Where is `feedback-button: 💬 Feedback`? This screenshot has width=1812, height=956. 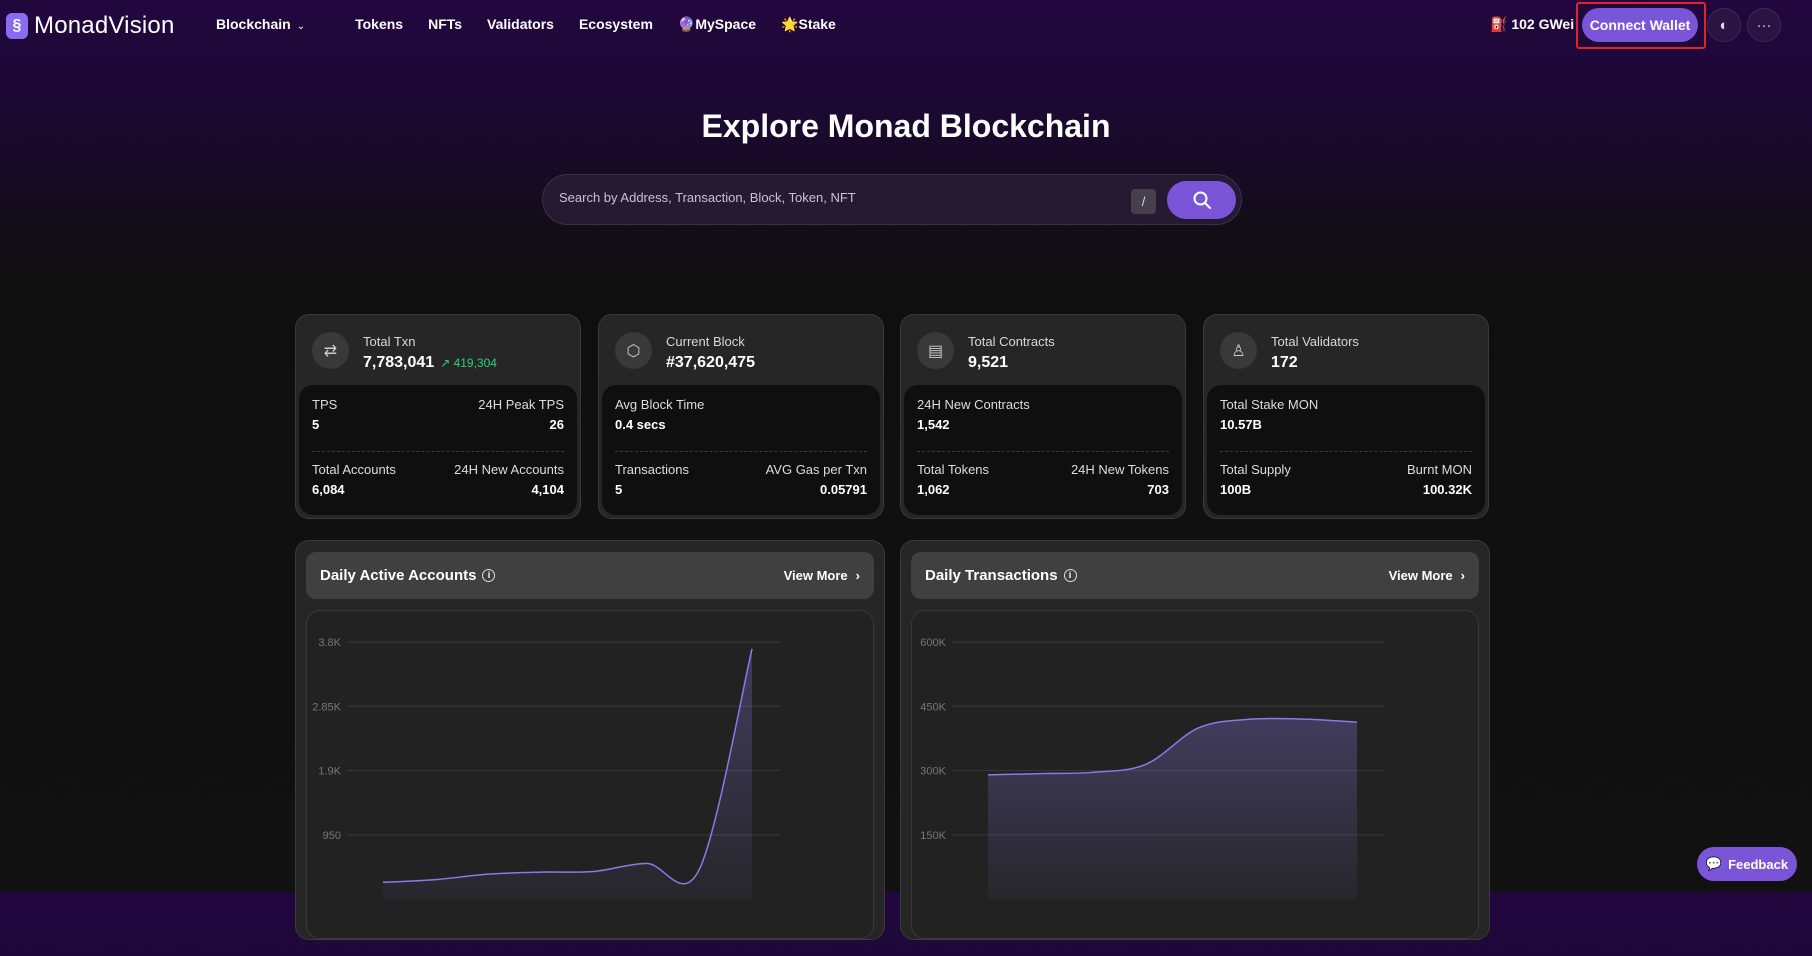 feedback-button: 💬 Feedback is located at coordinates (1747, 864).